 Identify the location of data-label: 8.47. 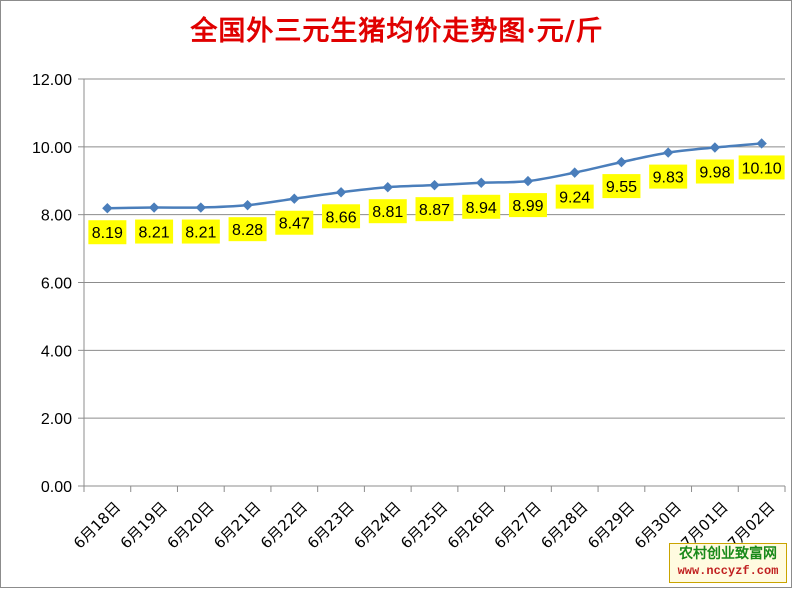
(294, 224).